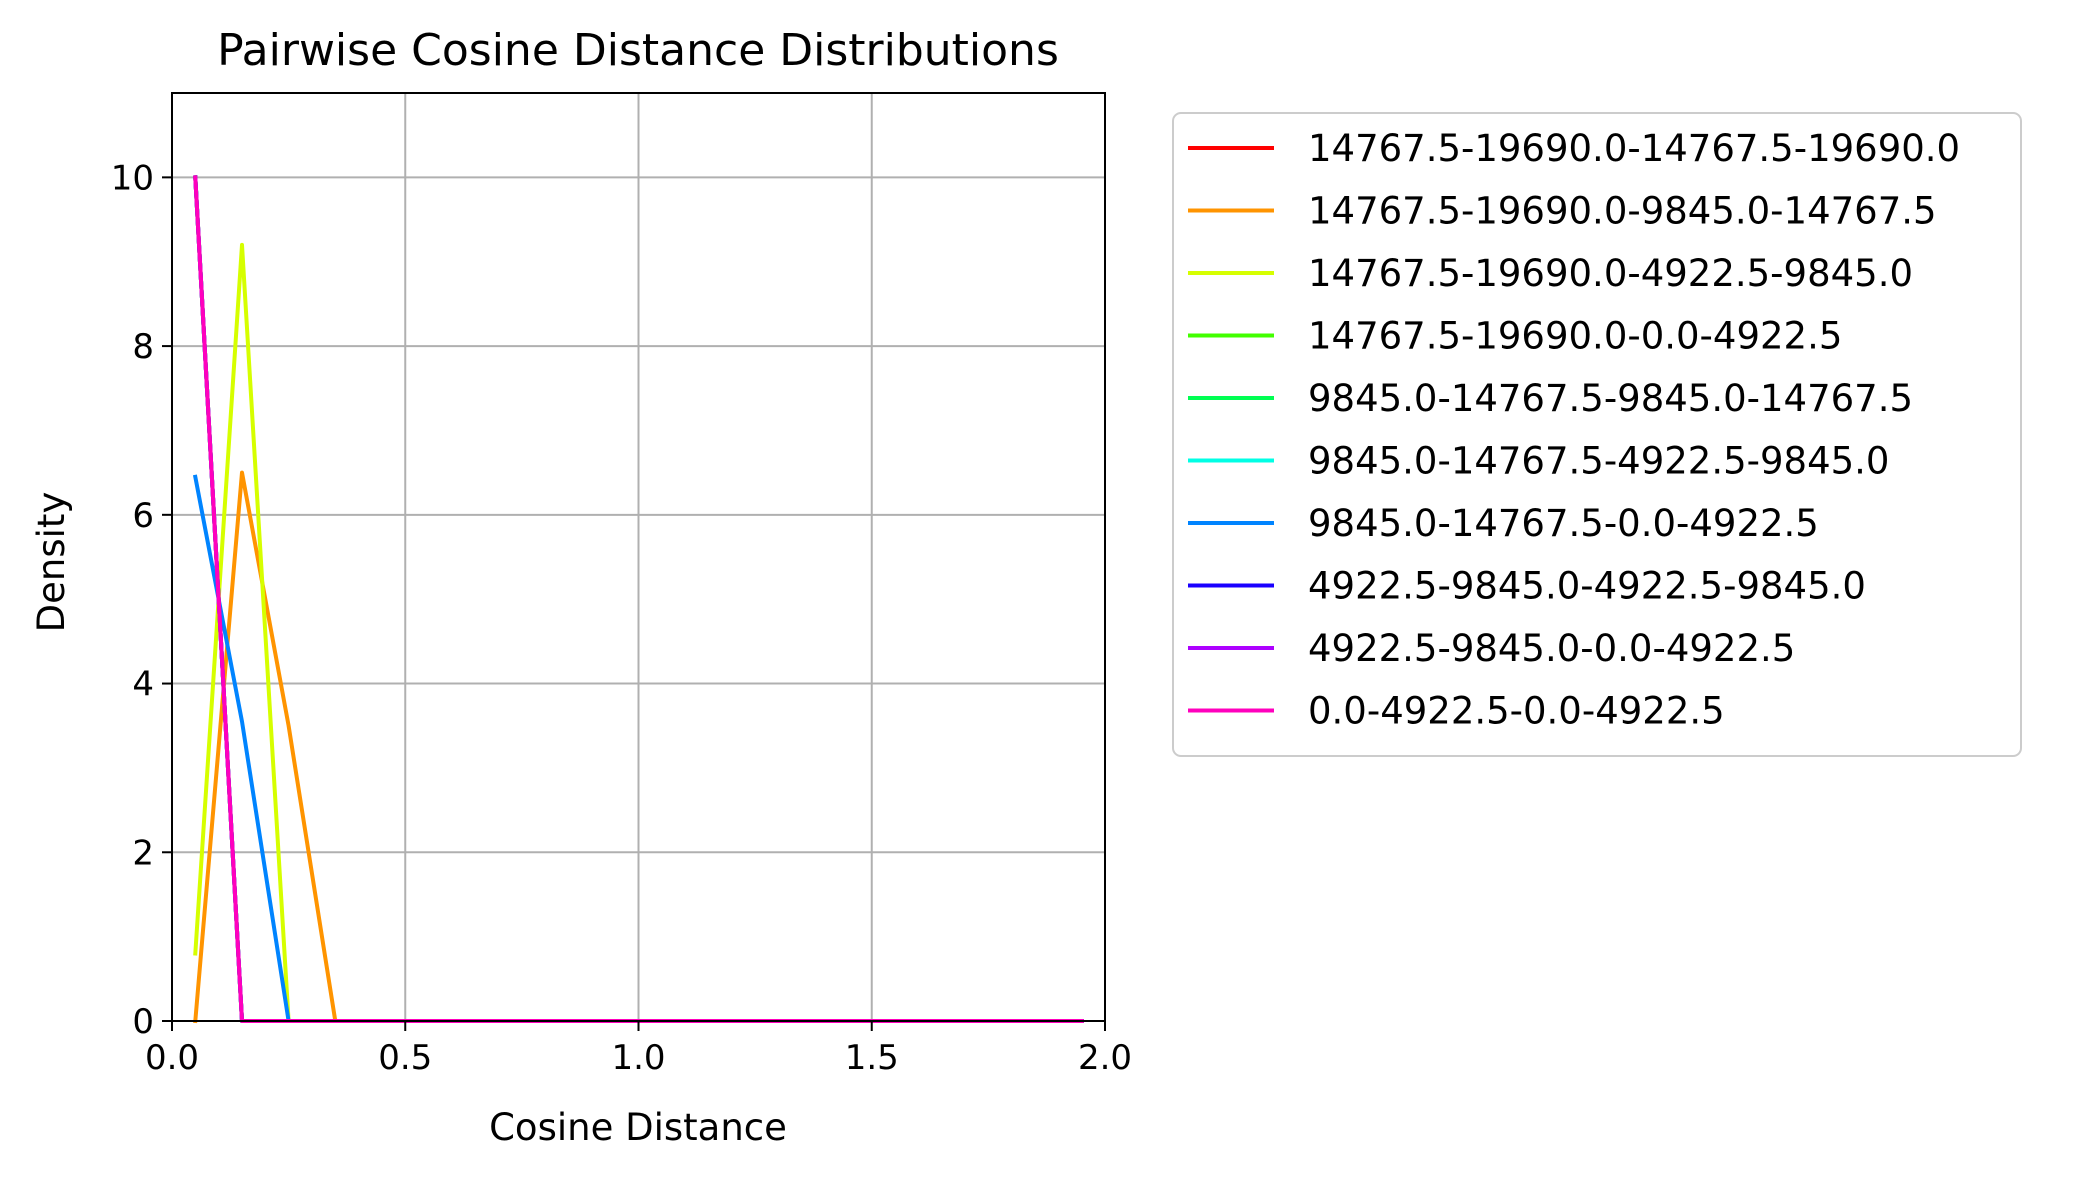 The height and width of the screenshot is (1181, 2081). What do you see at coordinates (143, 685) in the screenshot?
I see `y-tick-label: 4` at bounding box center [143, 685].